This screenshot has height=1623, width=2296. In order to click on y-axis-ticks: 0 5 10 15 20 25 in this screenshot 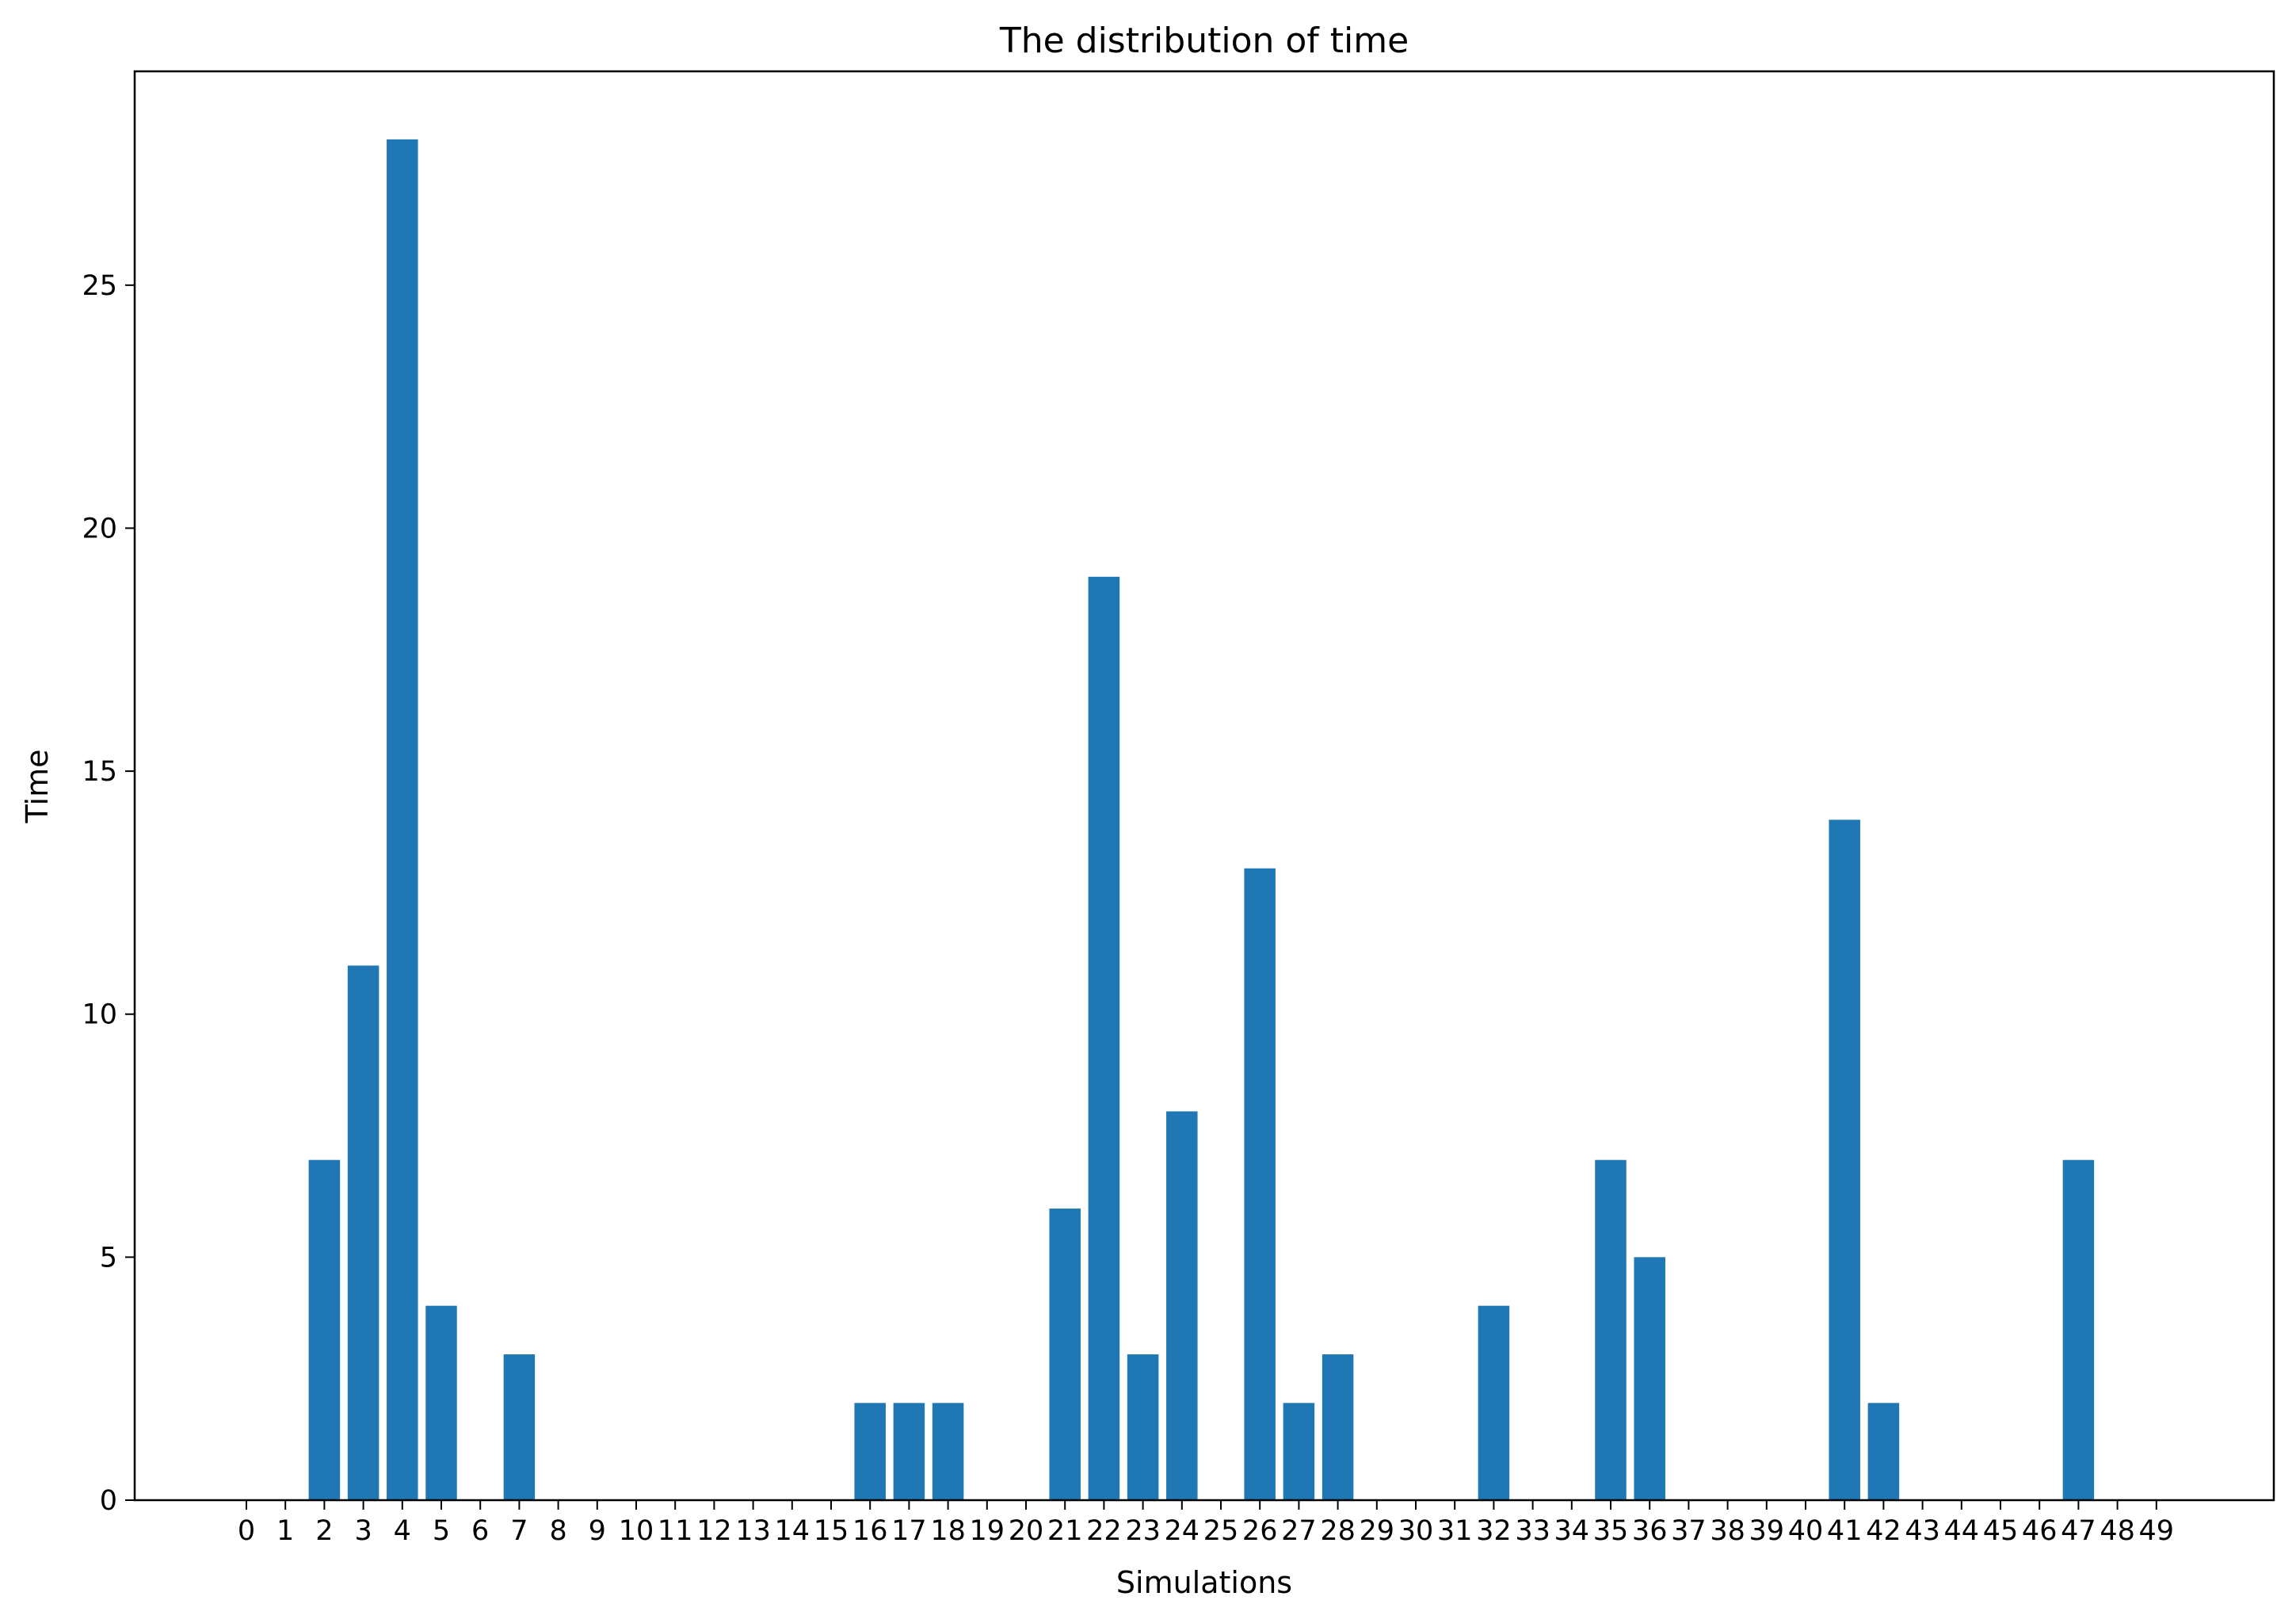, I will do `click(108, 893)`.